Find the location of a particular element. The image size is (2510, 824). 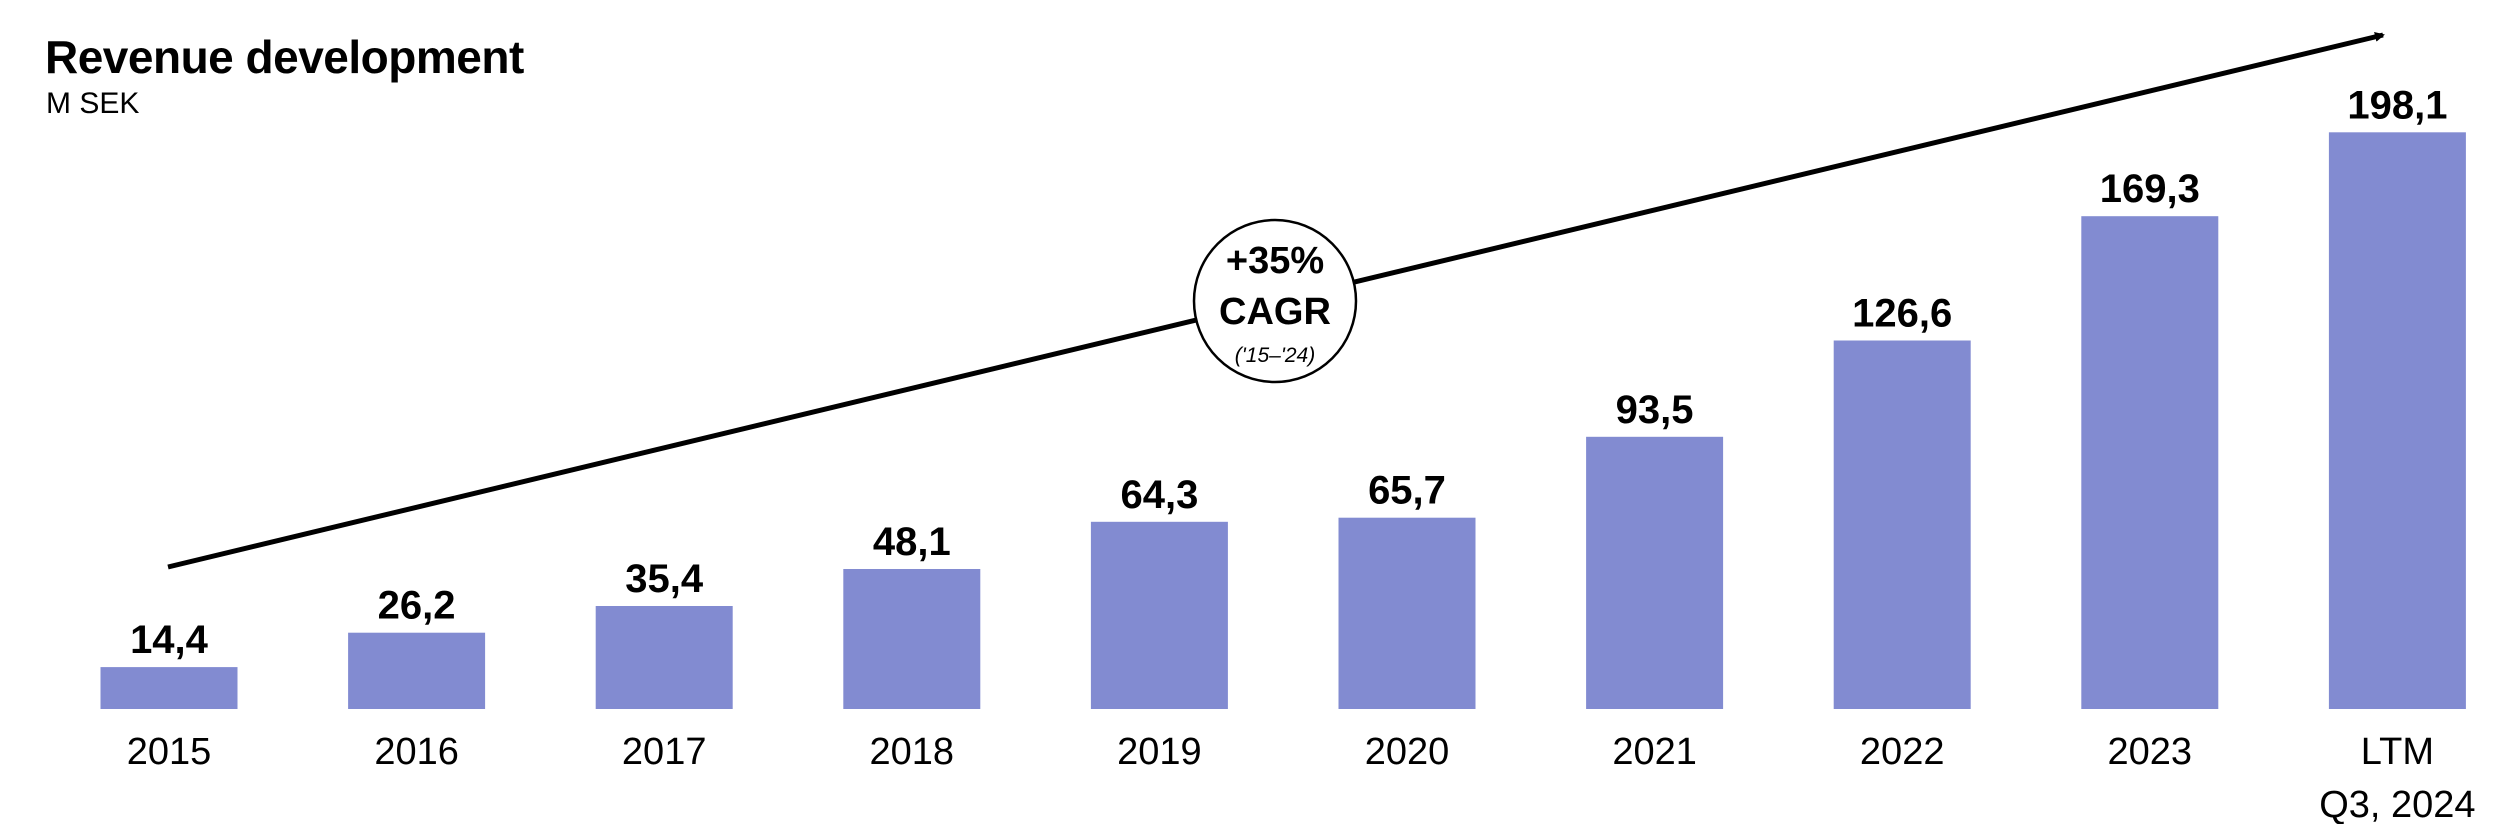

cagr-badge-circle is located at coordinates (1275, 301).